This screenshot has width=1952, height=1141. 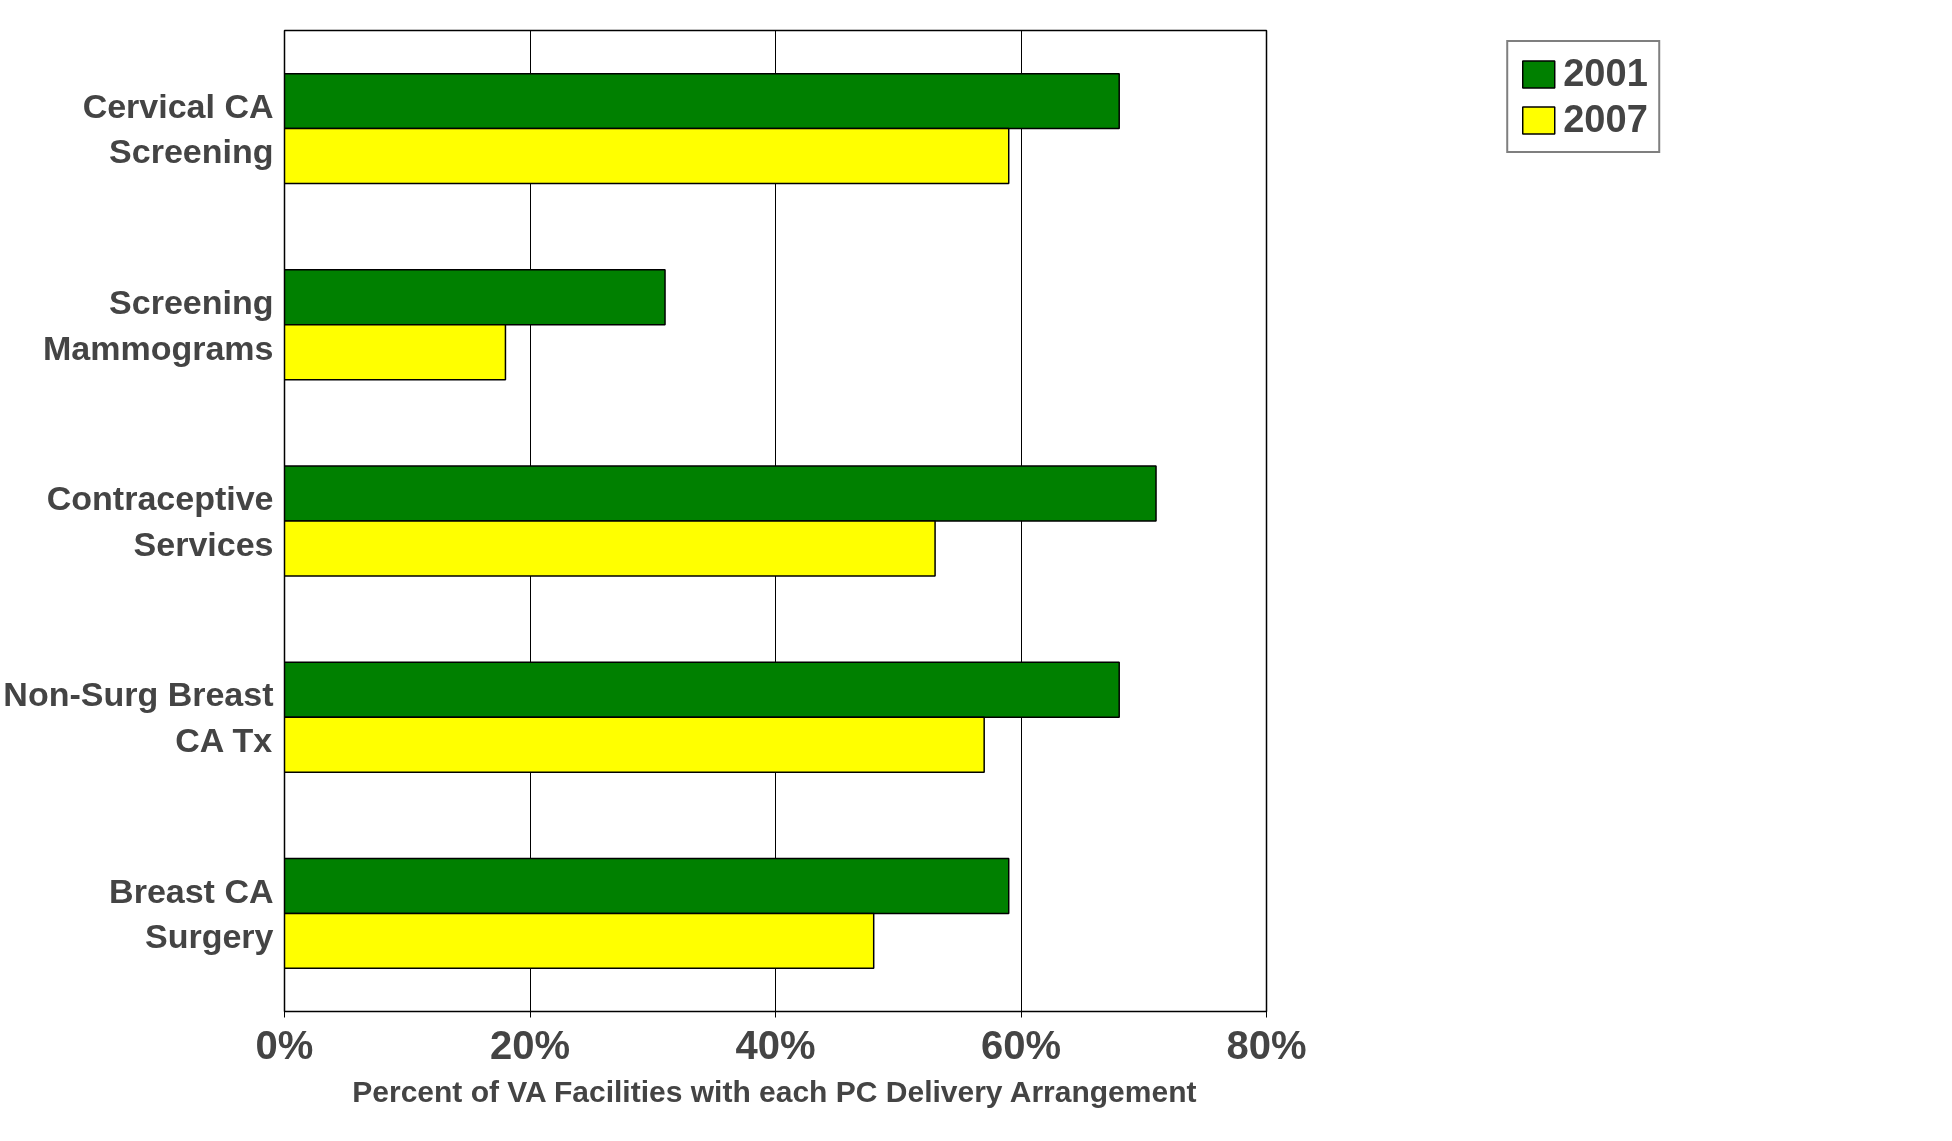 What do you see at coordinates (1605, 119) in the screenshot?
I see `legend-label: 2007` at bounding box center [1605, 119].